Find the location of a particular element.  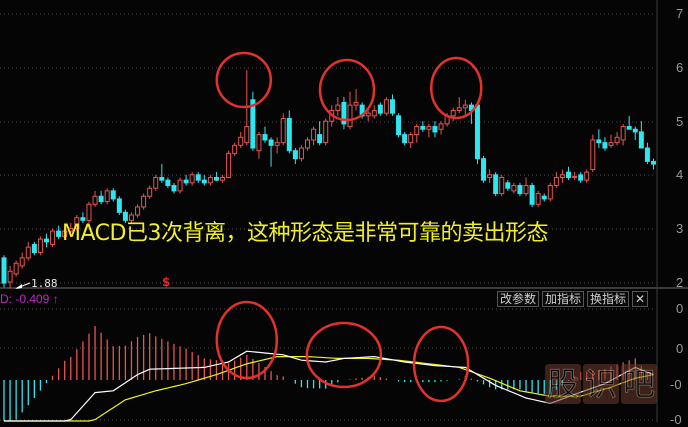

indicator-toolbar: 改参数 加指标 换指标 ✕ is located at coordinates (573, 299).